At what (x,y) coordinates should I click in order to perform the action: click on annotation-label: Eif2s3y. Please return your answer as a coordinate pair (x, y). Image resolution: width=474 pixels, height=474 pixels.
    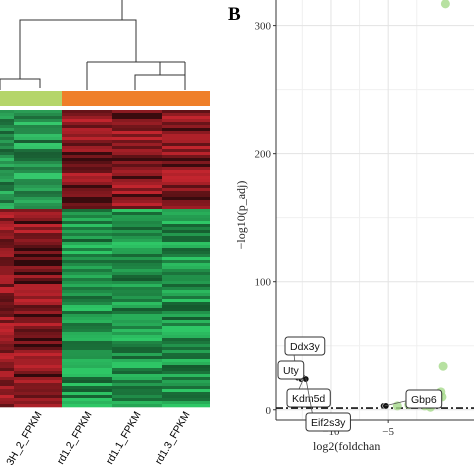
    Looking at the image, I should click on (328, 423).